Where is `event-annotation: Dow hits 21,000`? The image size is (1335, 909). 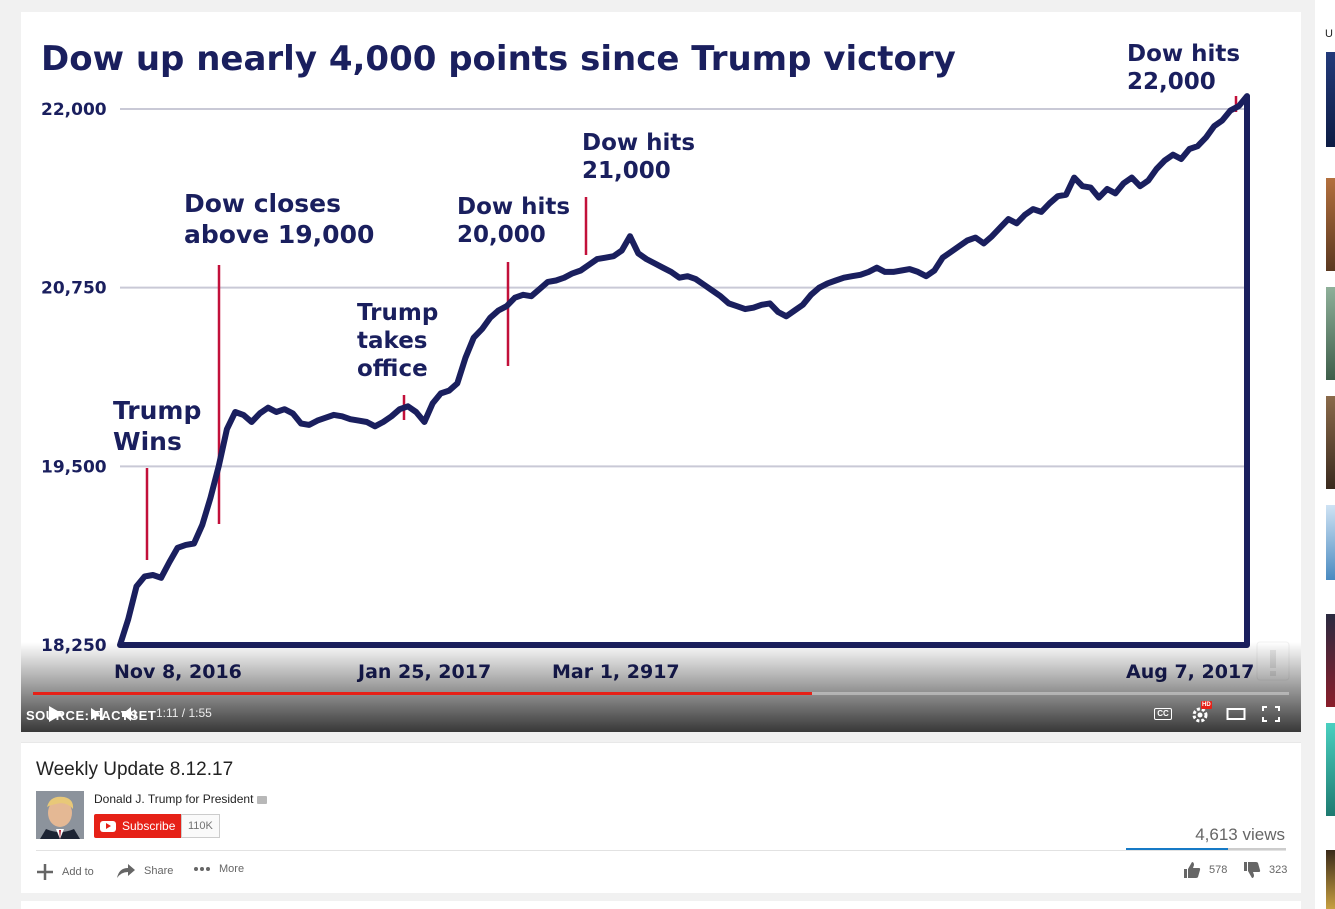 event-annotation: Dow hits 21,000 is located at coordinates (638, 157).